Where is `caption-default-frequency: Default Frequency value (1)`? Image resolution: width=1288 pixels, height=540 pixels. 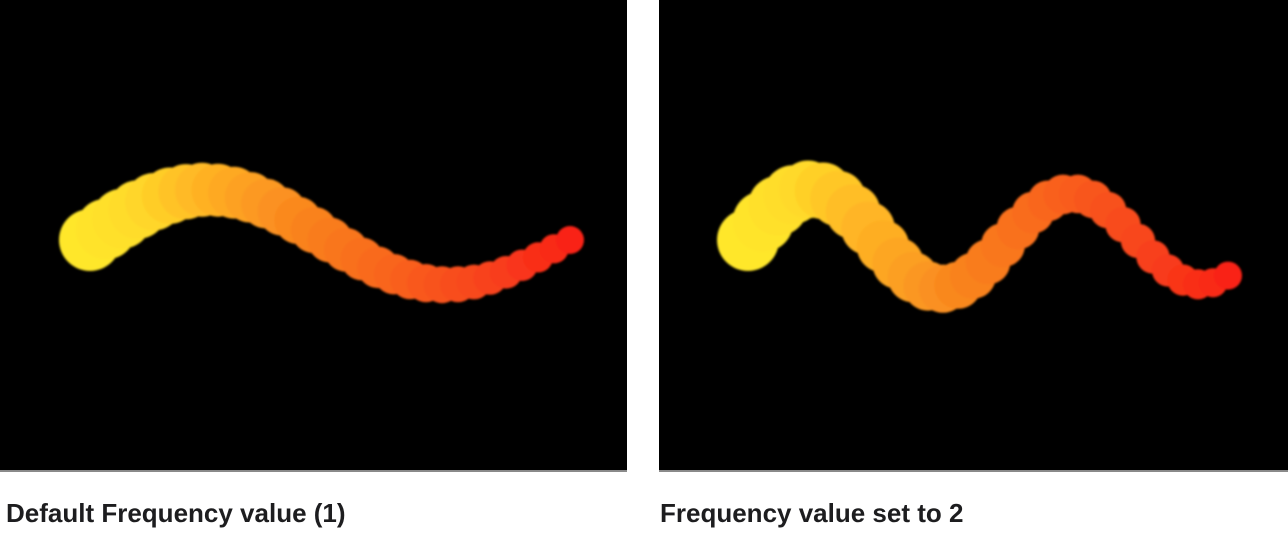 caption-default-frequency: Default Frequency value (1) is located at coordinates (176, 513).